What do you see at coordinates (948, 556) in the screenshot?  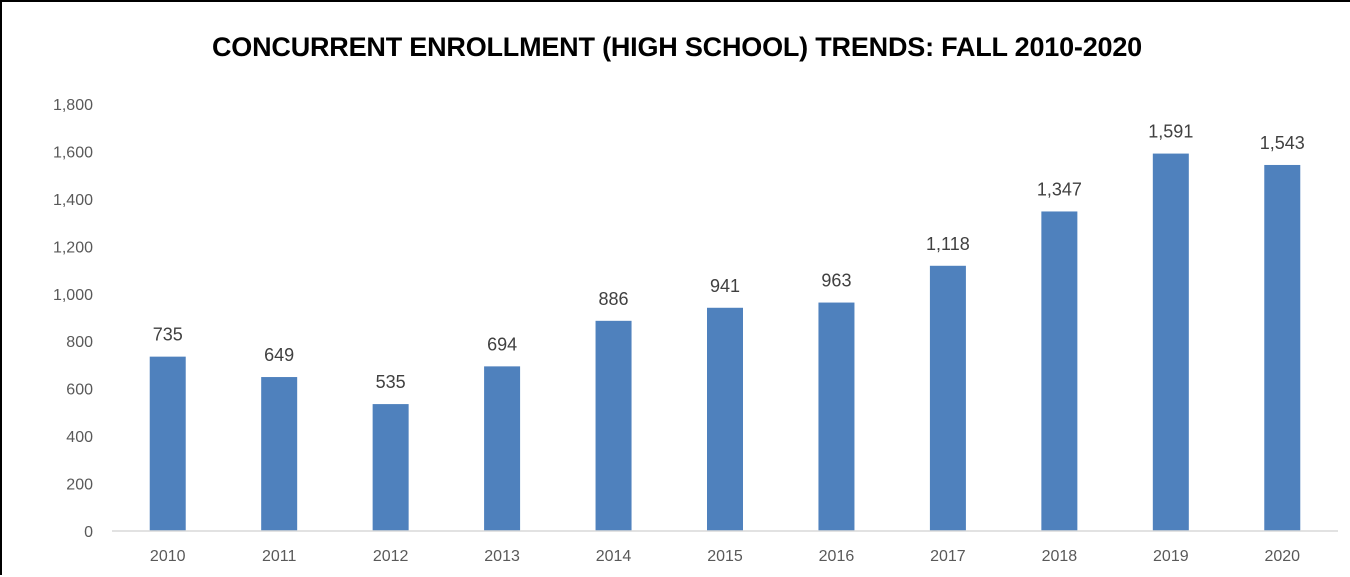 I see `x-tick-label: 2017` at bounding box center [948, 556].